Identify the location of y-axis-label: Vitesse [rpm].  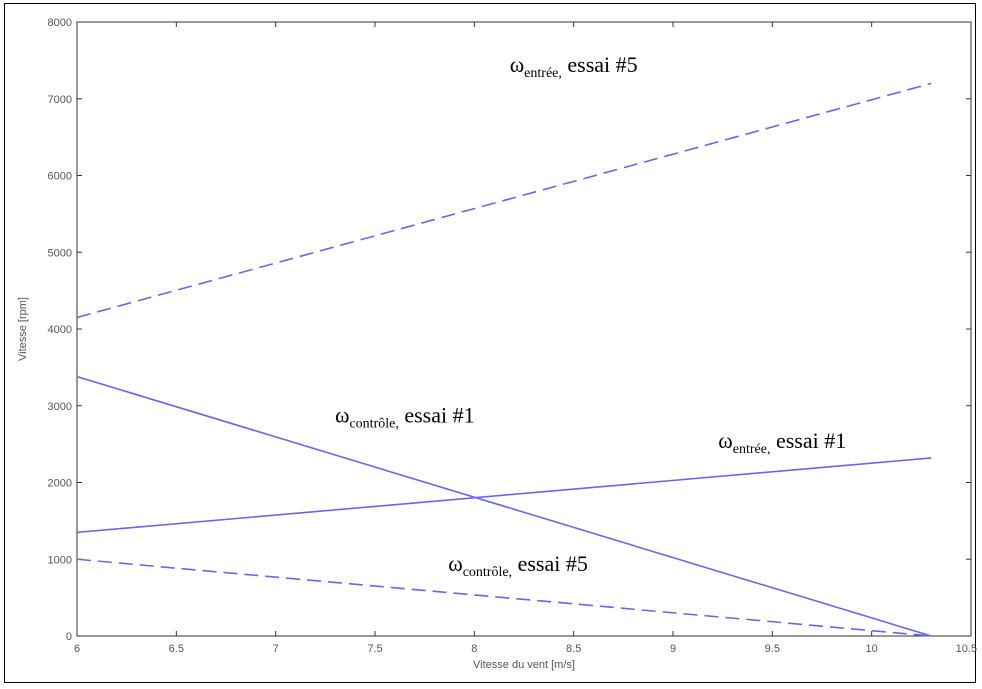
(23, 329).